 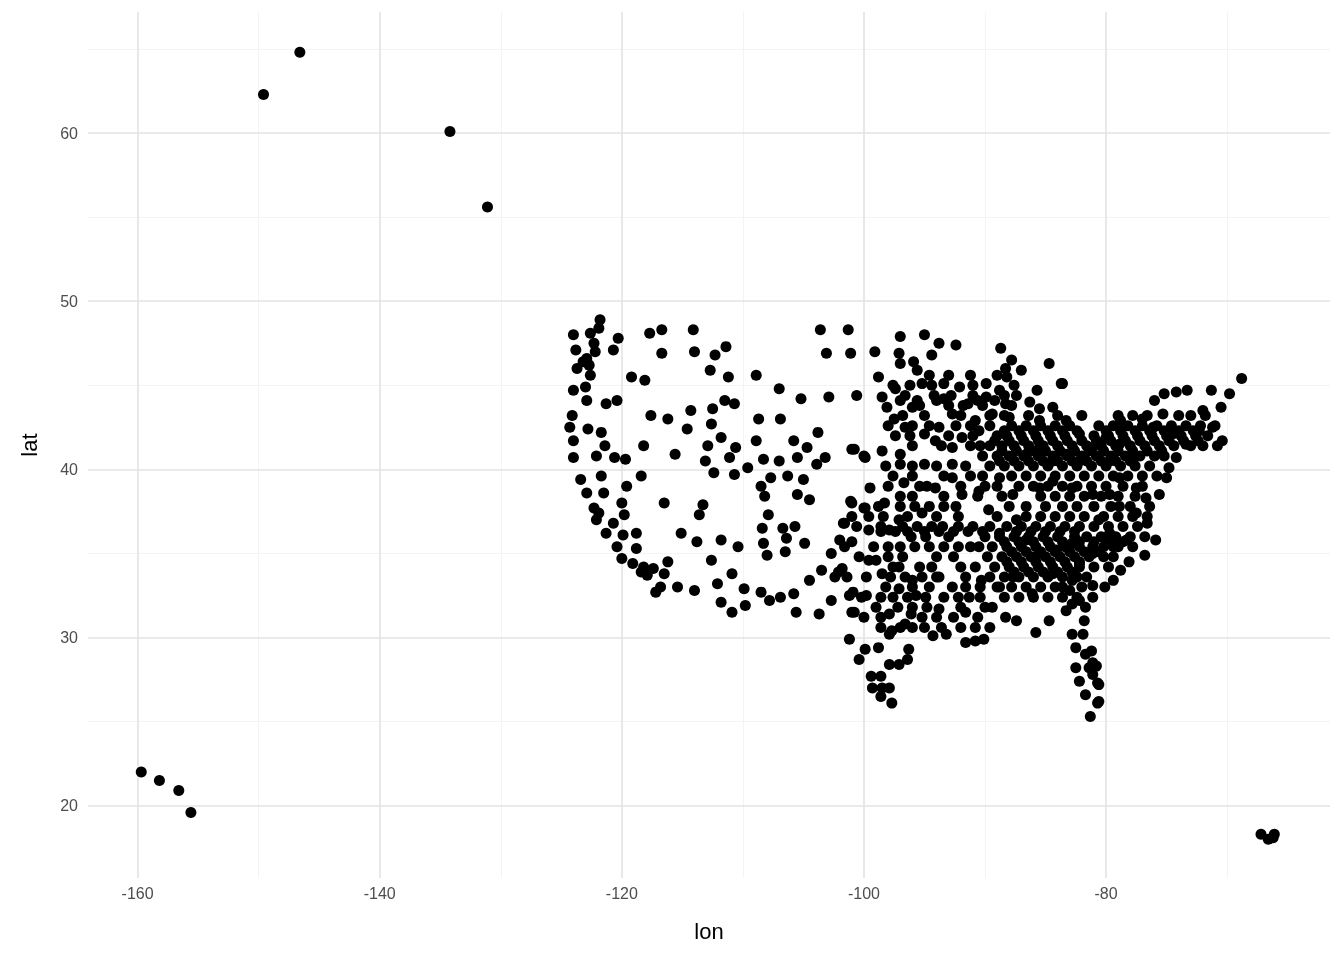 I want to click on x-tick-label: -160, so click(x=137, y=893).